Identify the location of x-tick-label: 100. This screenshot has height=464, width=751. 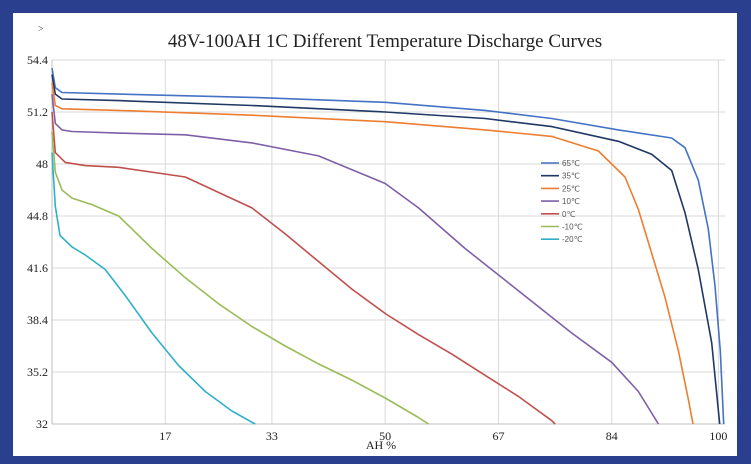
(718, 436).